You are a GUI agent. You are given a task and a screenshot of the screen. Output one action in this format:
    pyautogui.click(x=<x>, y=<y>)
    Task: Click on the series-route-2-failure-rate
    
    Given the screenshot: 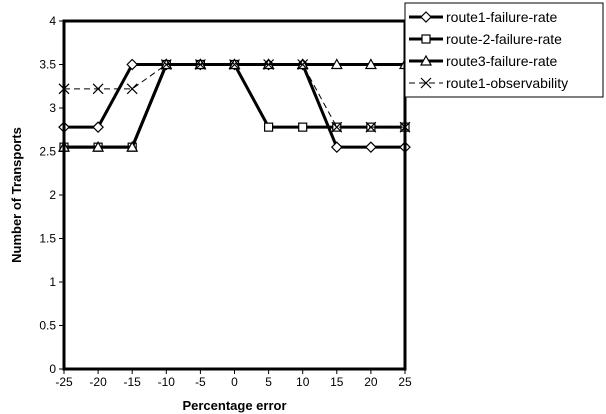 What is the action you would take?
    pyautogui.click(x=234, y=105)
    